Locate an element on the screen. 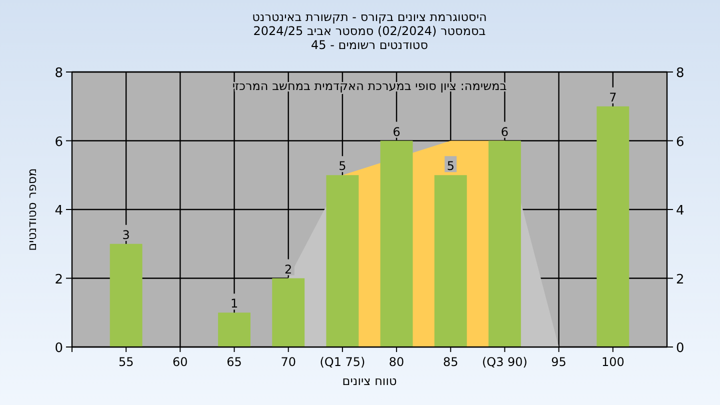 This screenshot has height=405, width=720. y-tick-label: 8 is located at coordinates (58, 73).